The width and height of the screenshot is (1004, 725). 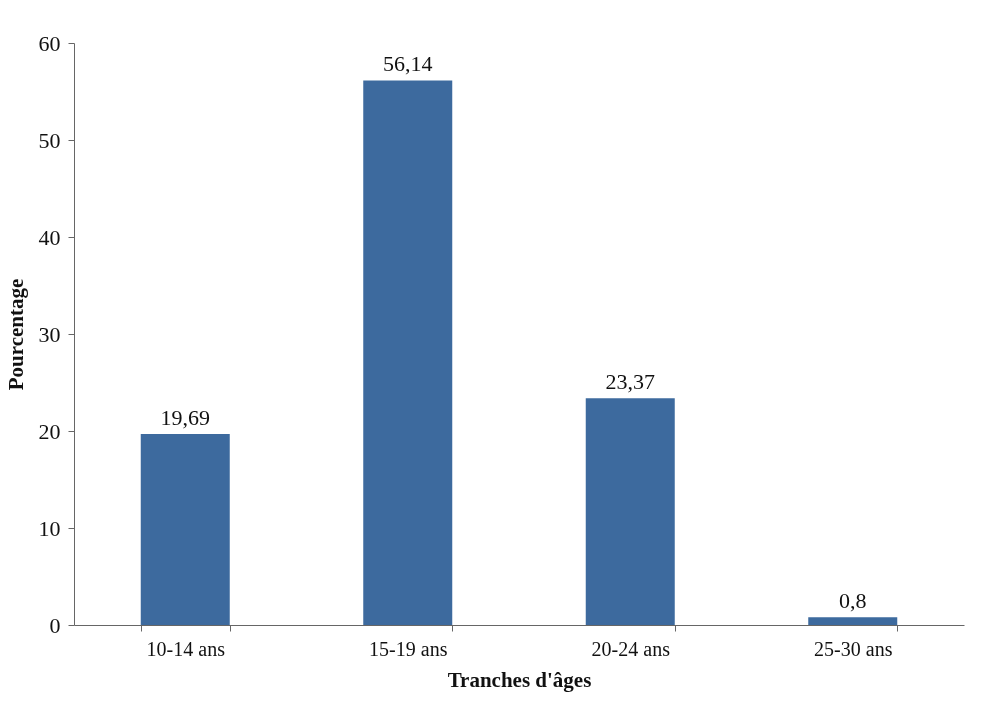 What do you see at coordinates (49, 140) in the screenshot?
I see `y-tick-label: 50` at bounding box center [49, 140].